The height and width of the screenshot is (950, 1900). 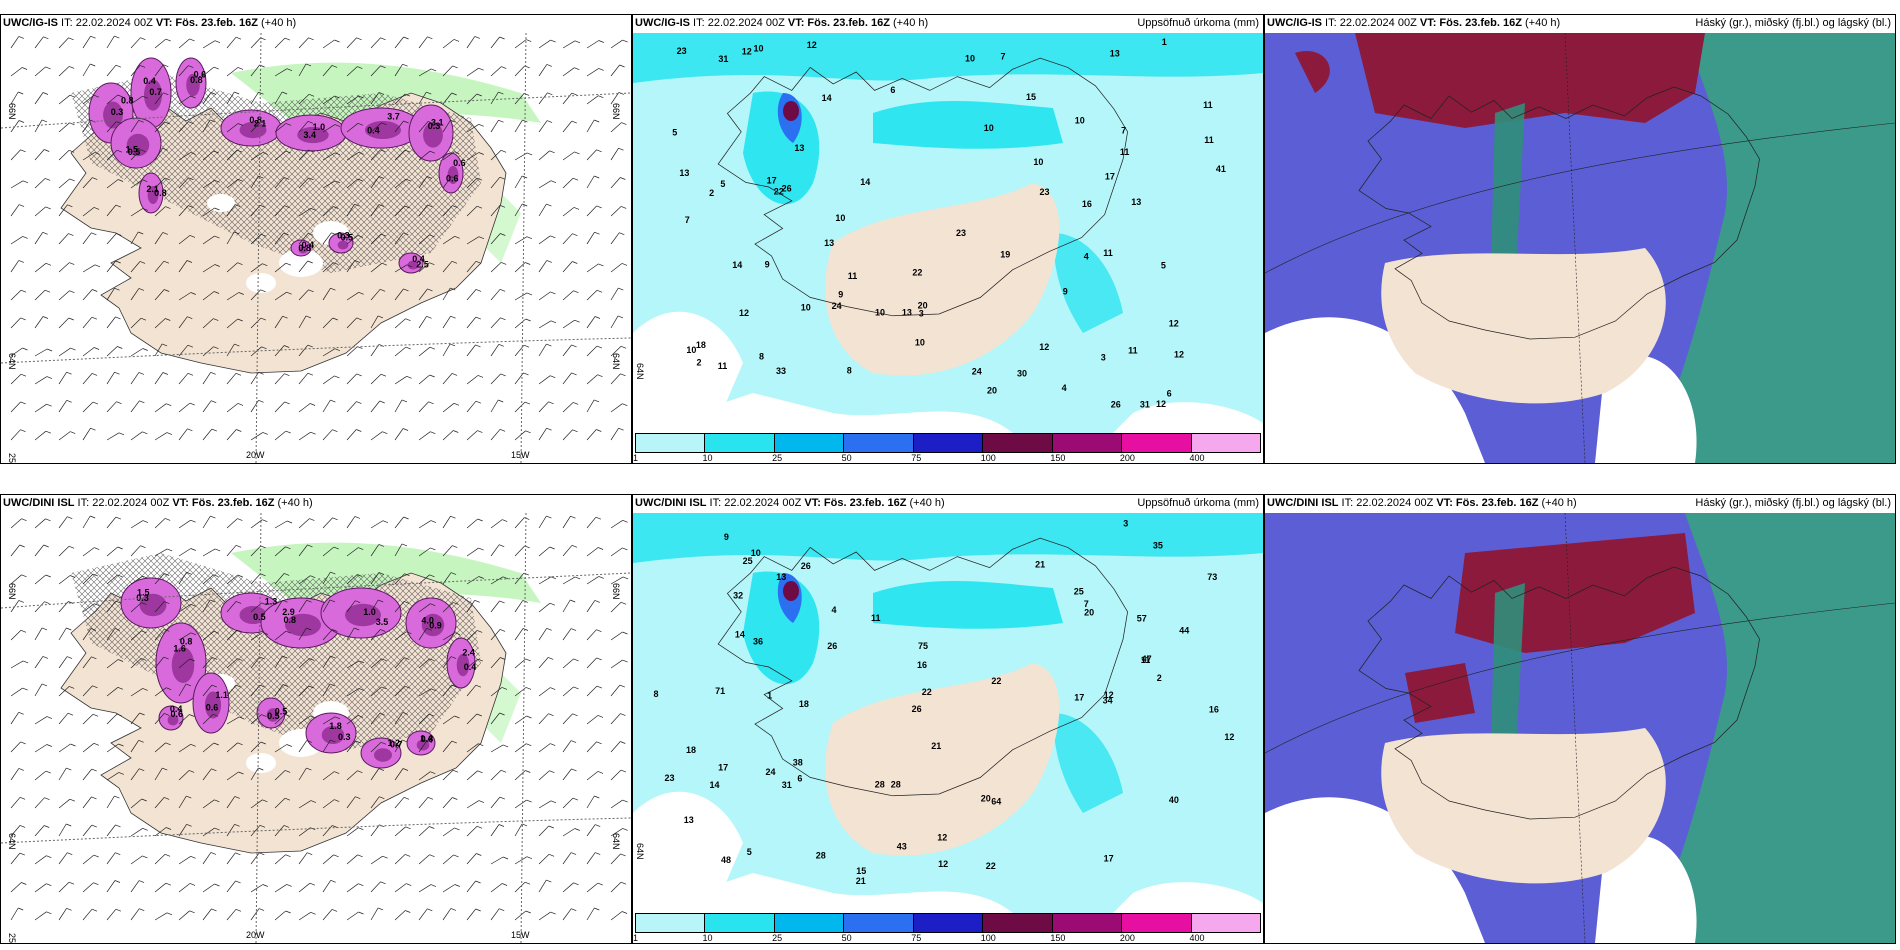 What do you see at coordinates (179, 649) in the screenshot?
I see `icing-value: 1.6` at bounding box center [179, 649].